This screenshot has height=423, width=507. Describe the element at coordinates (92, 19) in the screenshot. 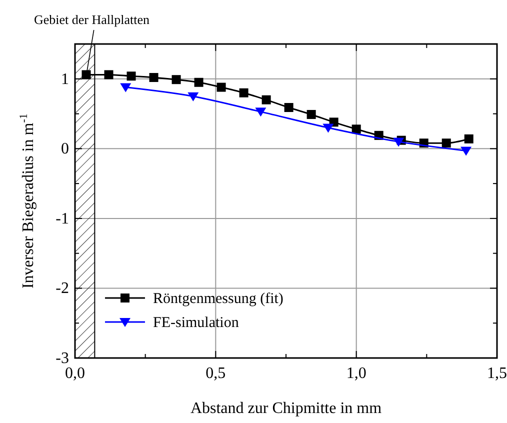

I see `band-label: Gebiet der Hallplatten` at that location.